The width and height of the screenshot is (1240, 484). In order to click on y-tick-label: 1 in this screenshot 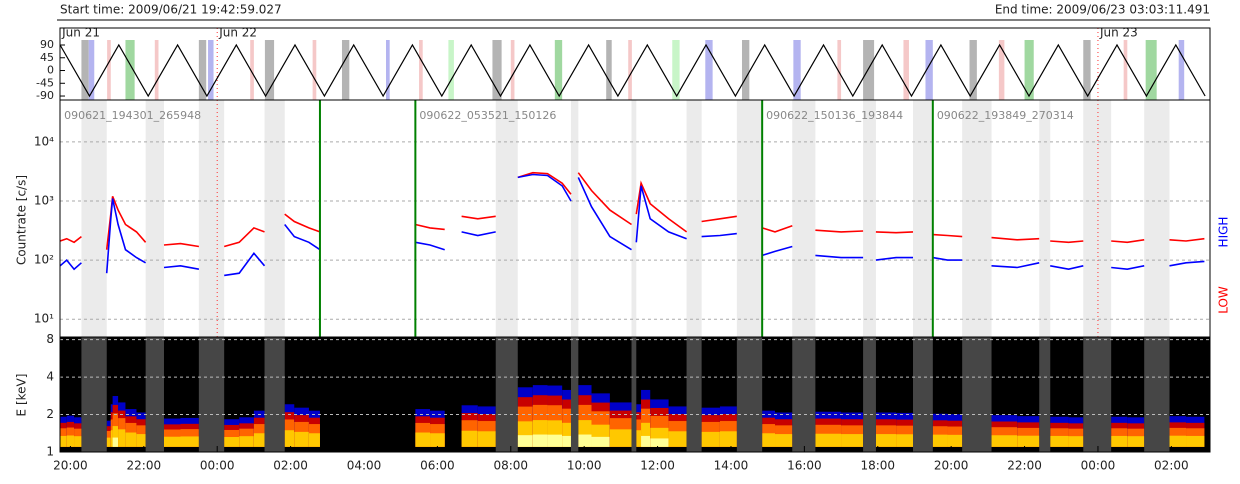, I will do `click(50, 452)`.